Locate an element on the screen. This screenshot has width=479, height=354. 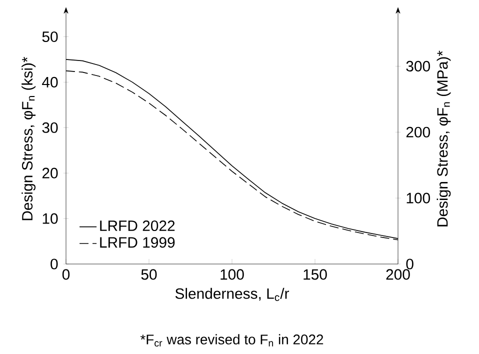
legend-label: LRFD 2022 is located at coordinates (137, 226).